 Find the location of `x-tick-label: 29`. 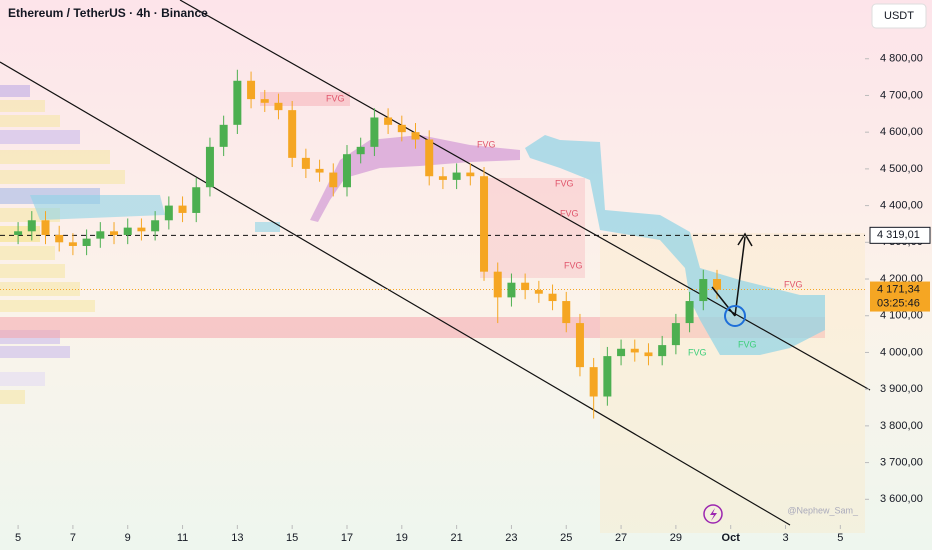

x-tick-label: 29 is located at coordinates (676, 538).